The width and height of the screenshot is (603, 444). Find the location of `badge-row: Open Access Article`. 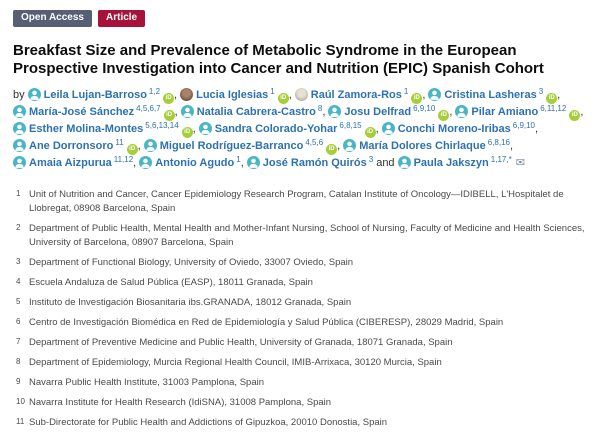

badge-row: Open Access Article is located at coordinates (301, 18).